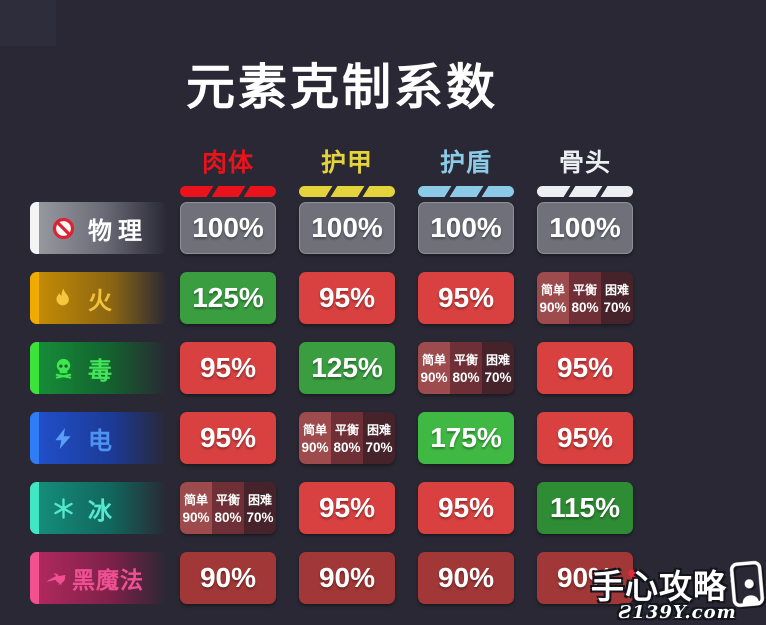  Describe the element at coordinates (63, 508) in the screenshot. I see `snowflake-icon` at that location.